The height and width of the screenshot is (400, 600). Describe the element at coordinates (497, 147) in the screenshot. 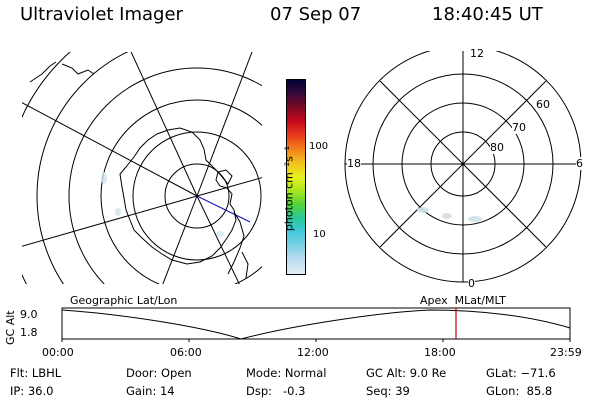

I see `mlat-label-80: 80` at that location.